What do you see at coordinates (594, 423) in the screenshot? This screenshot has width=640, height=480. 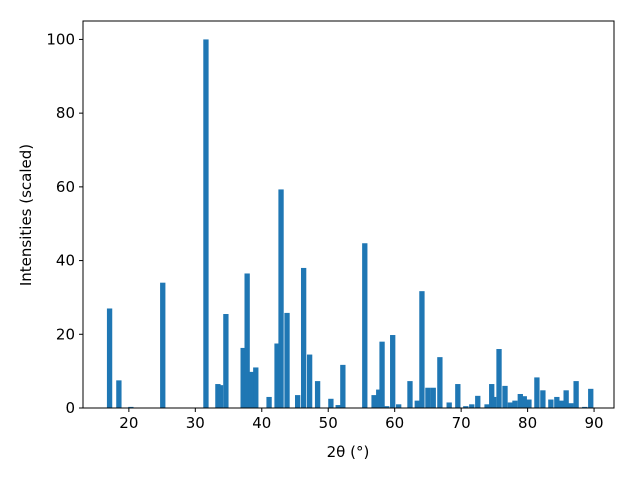 I see `x-tick-label: 90` at bounding box center [594, 423].